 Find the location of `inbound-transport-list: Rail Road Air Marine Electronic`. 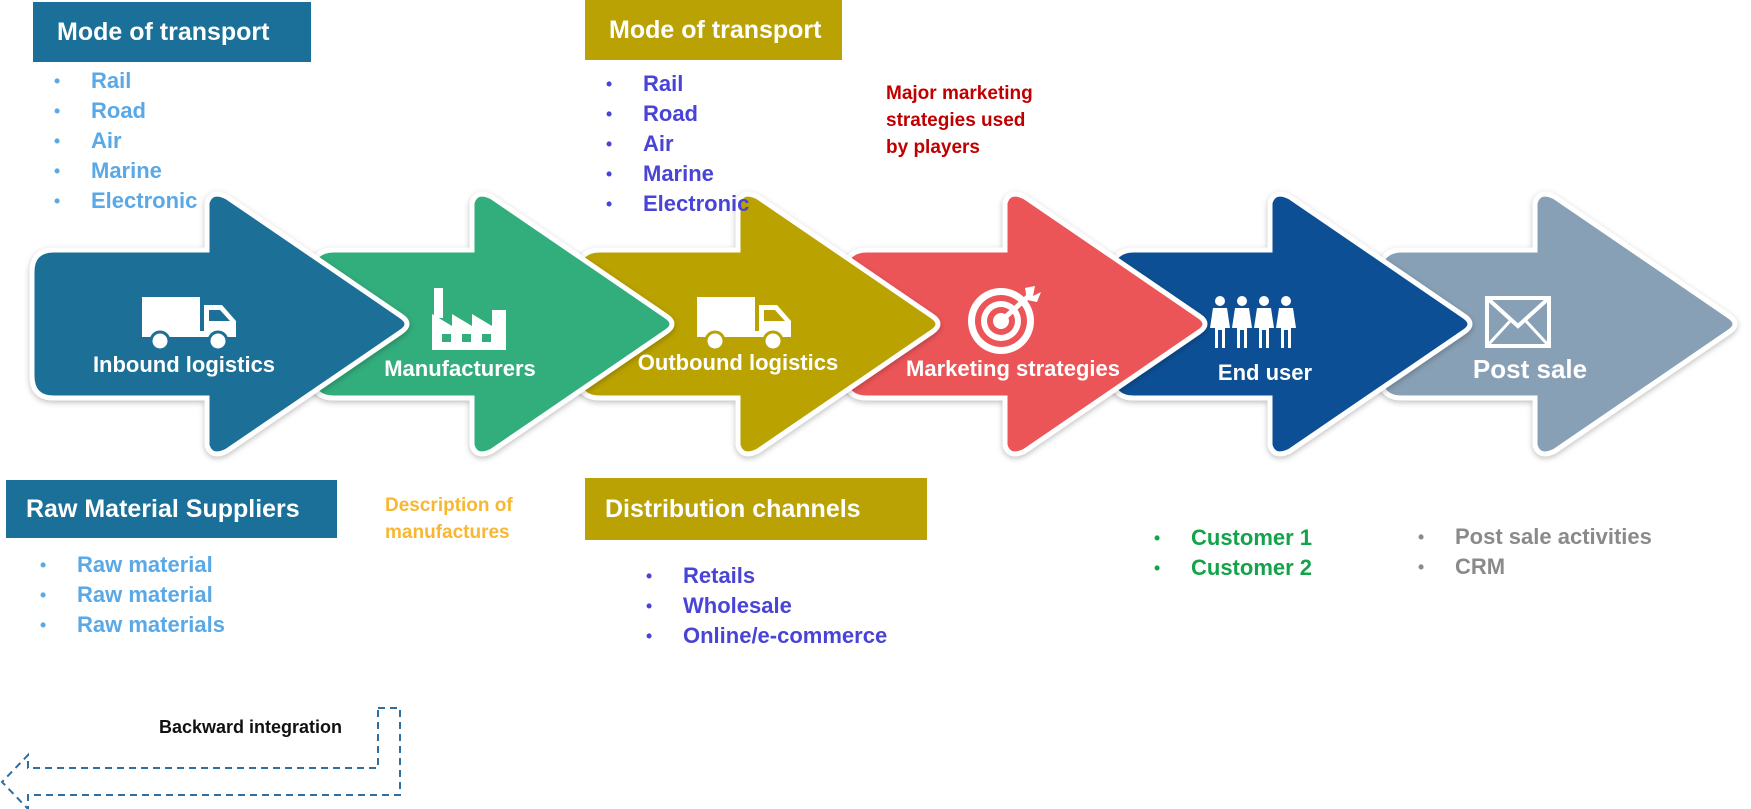

inbound-transport-list: Rail Road Air Marine Electronic is located at coordinates (125, 141).